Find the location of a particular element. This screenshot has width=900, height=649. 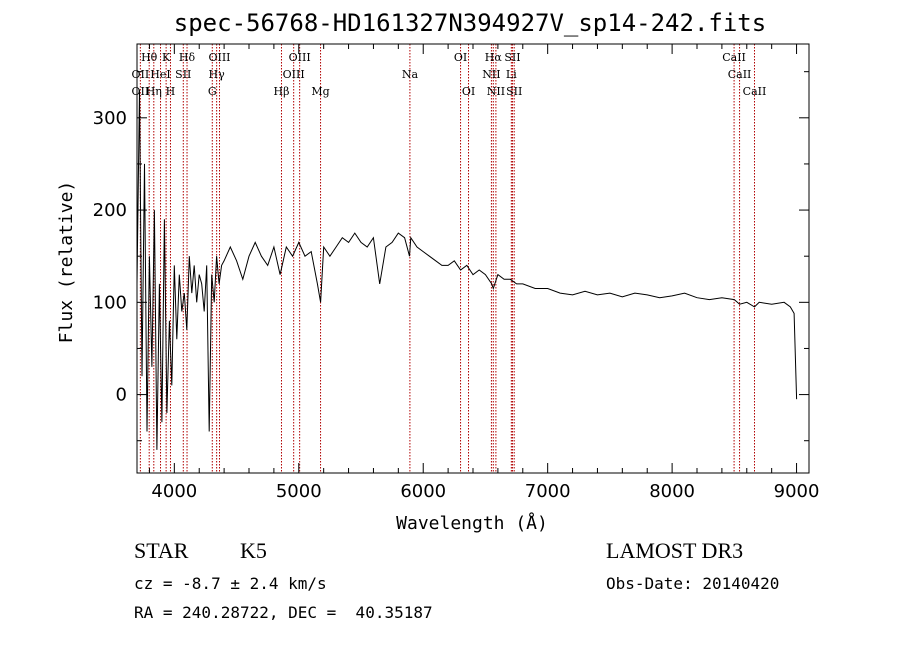

x-tick-label: 6000 is located at coordinates (423, 491).